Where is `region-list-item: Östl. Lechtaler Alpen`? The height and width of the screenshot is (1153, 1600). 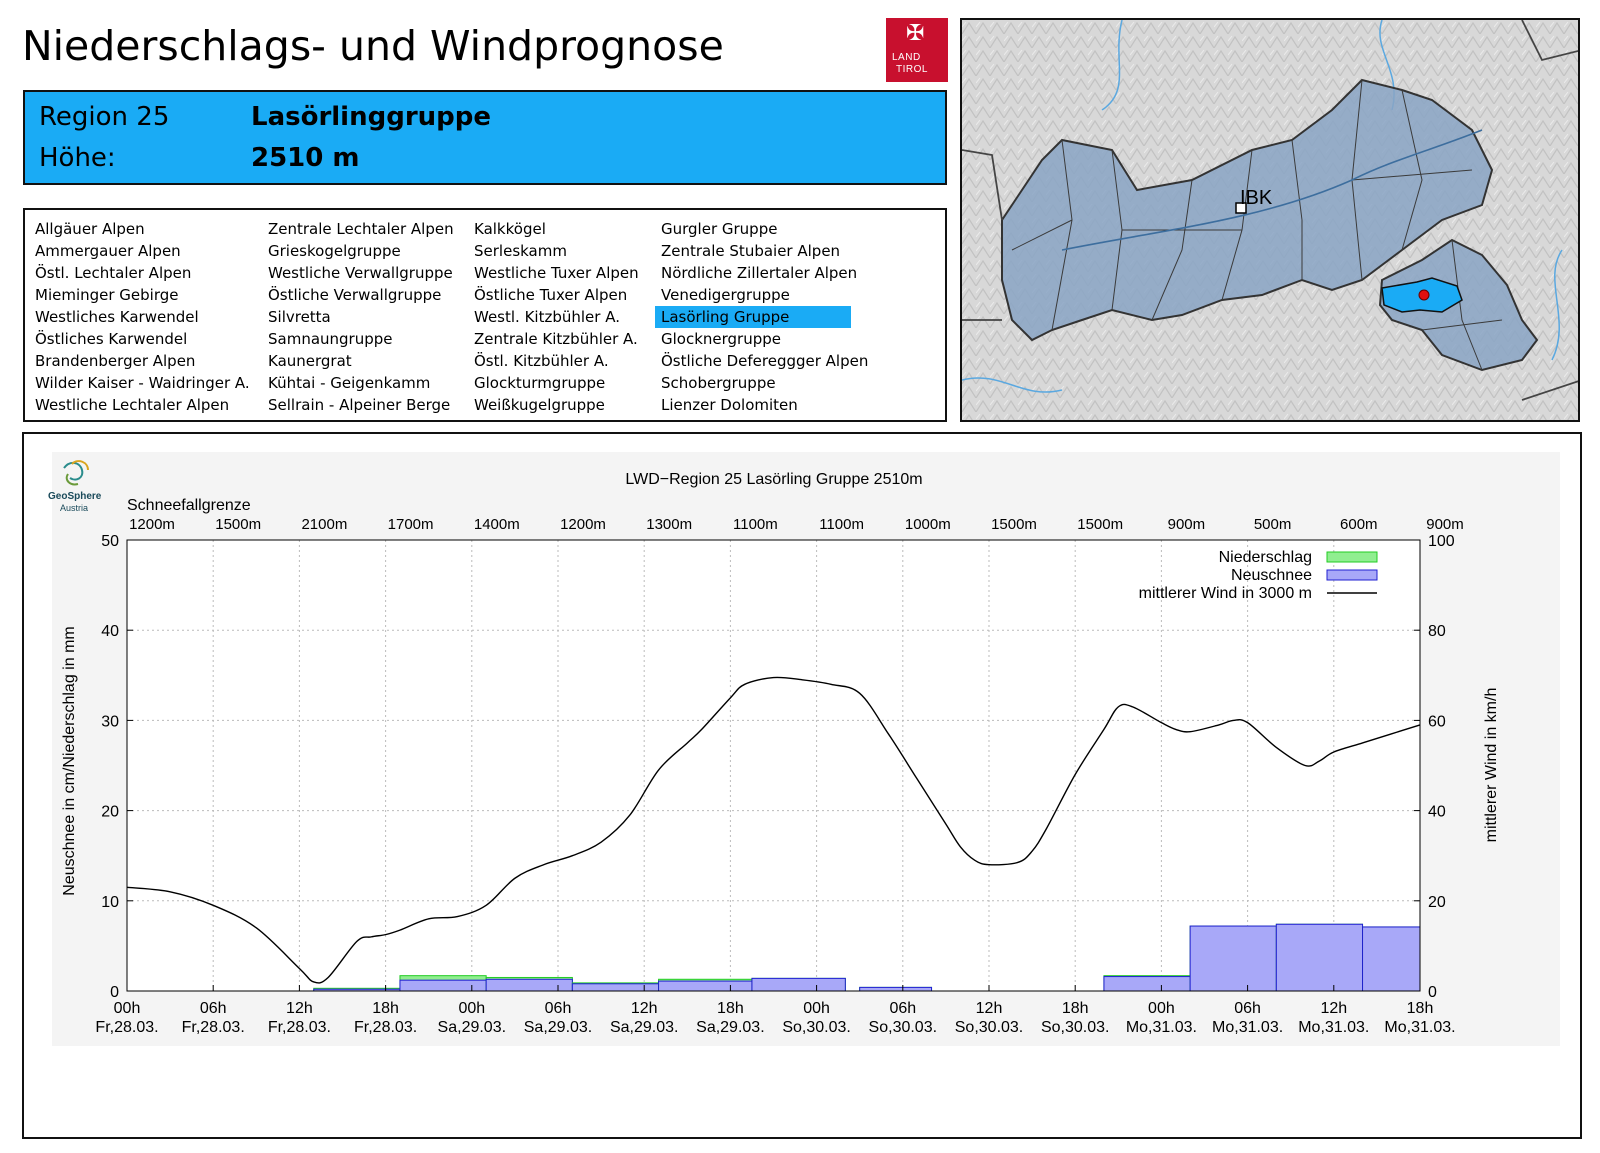 region-list-item: Östl. Lechtaler Alpen is located at coordinates (113, 273).